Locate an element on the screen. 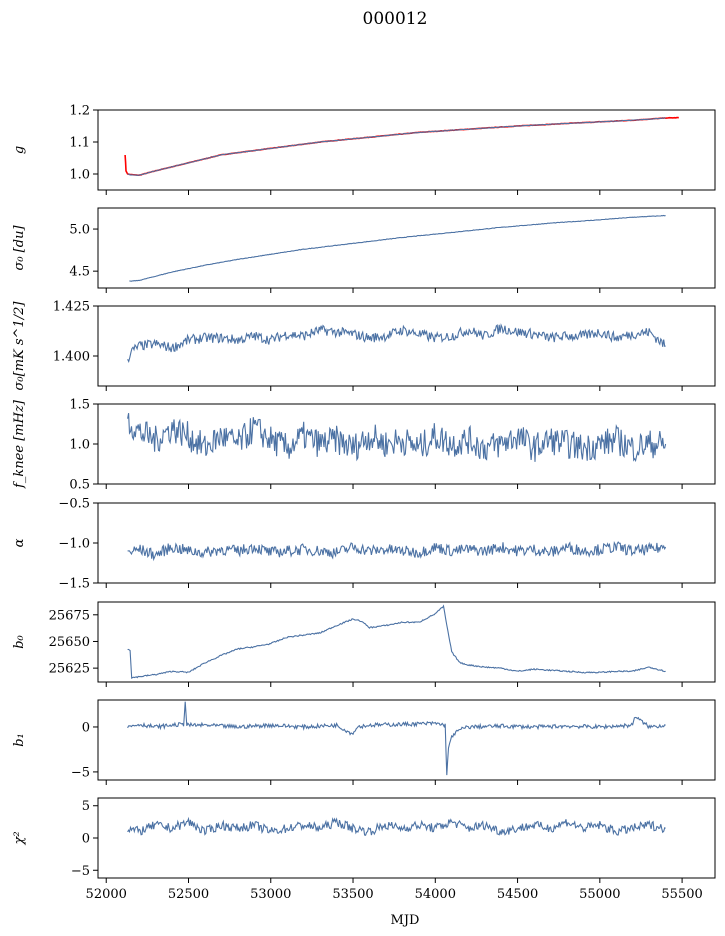 The image size is (725, 936). panel-2: 4.5 5.0 σ₀ [du] is located at coordinates (364, 250).